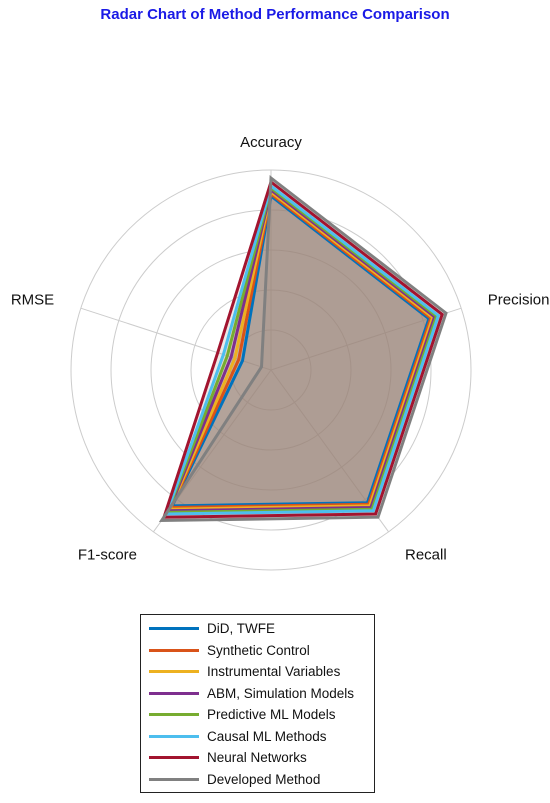  I want to click on legend-label: Causal ML Methods, so click(267, 736).